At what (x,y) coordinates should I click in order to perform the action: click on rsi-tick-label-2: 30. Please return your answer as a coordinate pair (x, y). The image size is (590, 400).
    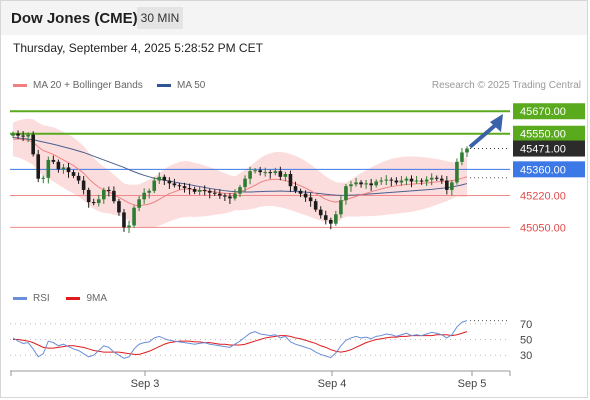
    Looking at the image, I should click on (526, 356).